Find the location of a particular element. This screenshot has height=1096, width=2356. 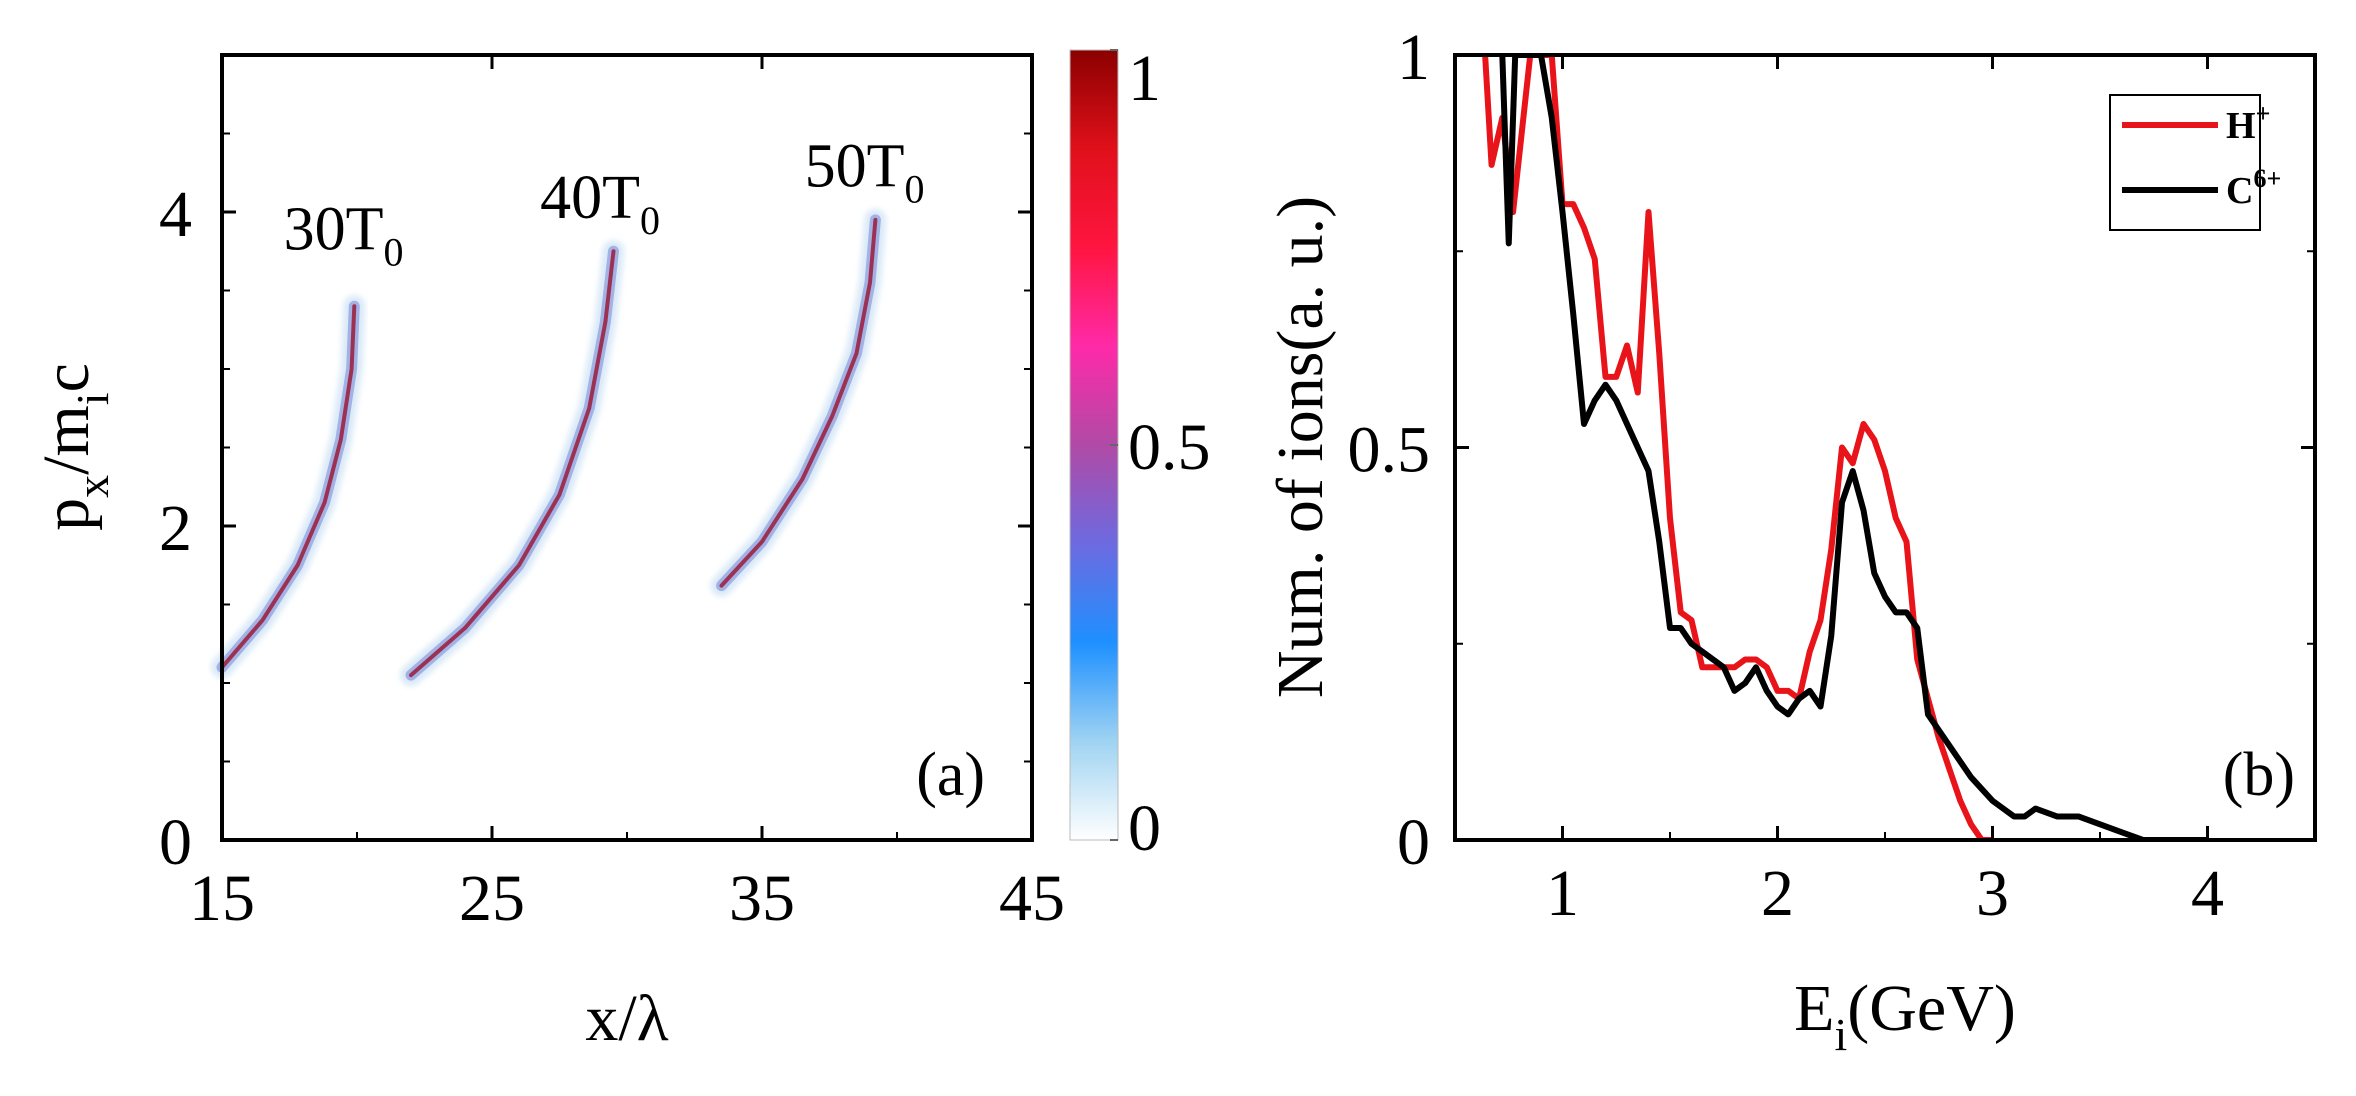

xlabel-sub-i: i is located at coordinates (1840, 1034).